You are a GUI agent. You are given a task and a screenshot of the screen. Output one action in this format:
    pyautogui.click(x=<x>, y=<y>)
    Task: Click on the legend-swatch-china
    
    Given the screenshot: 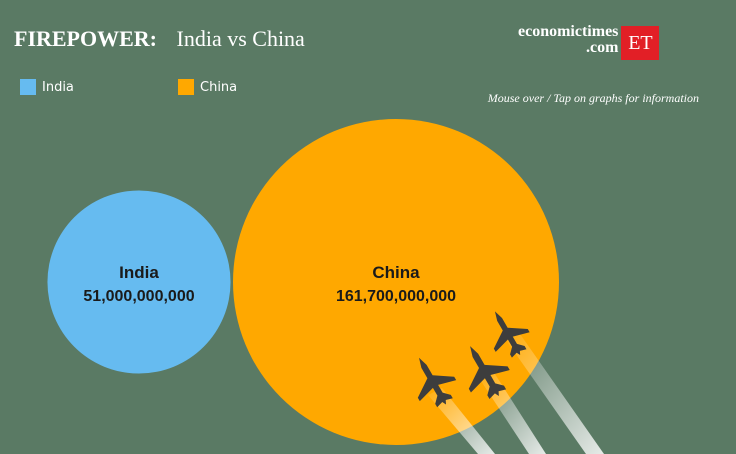 What is the action you would take?
    pyautogui.click(x=186, y=87)
    